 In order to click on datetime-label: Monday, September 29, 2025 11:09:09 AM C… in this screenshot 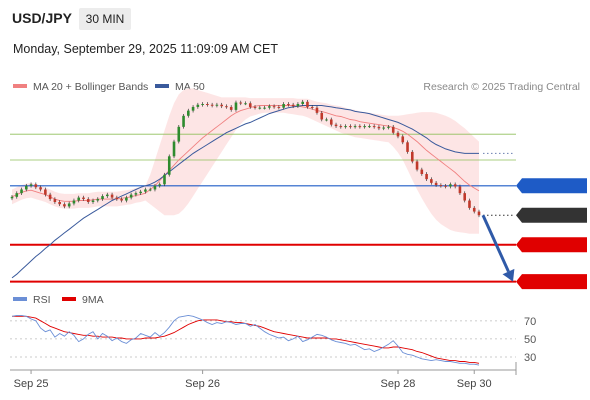, I will do `click(145, 49)`.